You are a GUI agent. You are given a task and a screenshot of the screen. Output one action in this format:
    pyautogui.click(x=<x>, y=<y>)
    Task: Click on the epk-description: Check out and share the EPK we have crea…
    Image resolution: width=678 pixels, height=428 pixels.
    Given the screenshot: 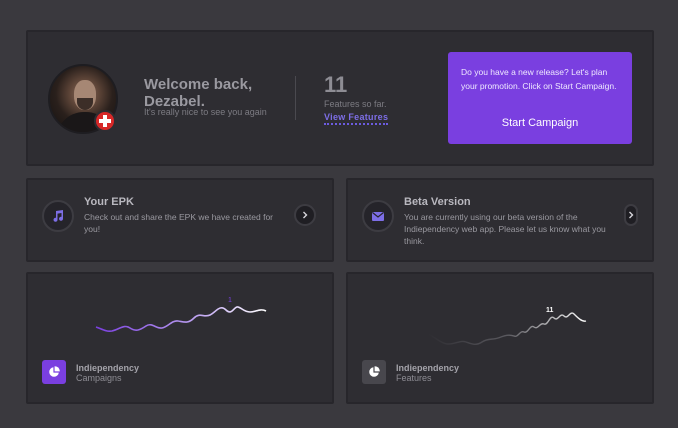 What is the action you would take?
    pyautogui.click(x=179, y=223)
    